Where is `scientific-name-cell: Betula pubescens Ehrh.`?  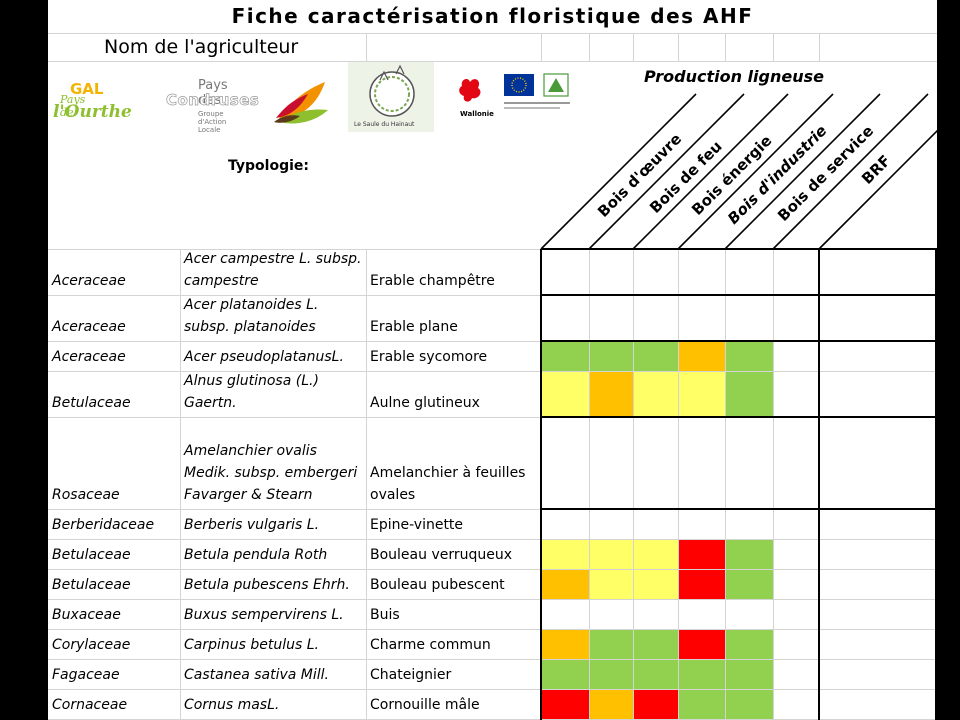
scientific-name-cell: Betula pubescens Ehrh. is located at coordinates (273, 584).